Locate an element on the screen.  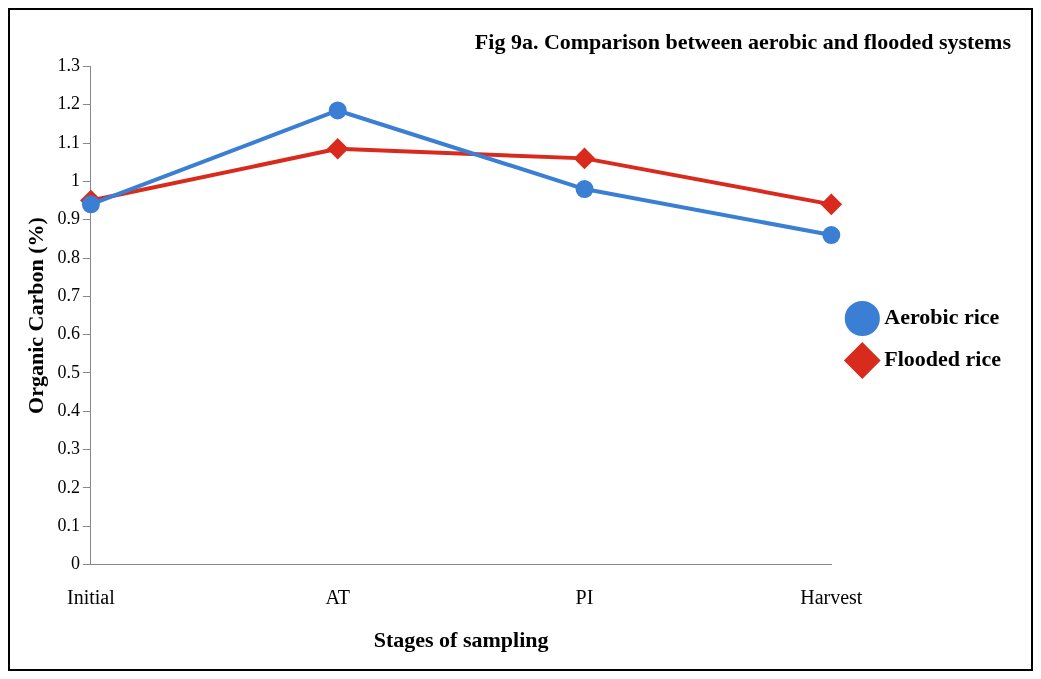
y-tick-label: 0.8 is located at coordinates (68, 256).